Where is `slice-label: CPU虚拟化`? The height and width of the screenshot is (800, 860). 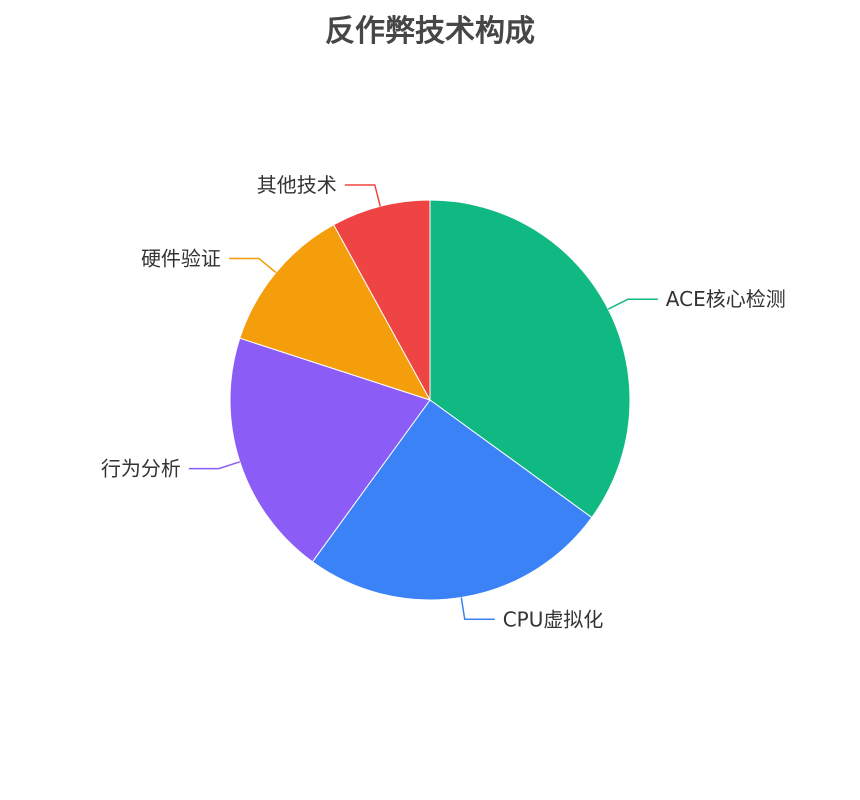 slice-label: CPU虚拟化 is located at coordinates (553, 619).